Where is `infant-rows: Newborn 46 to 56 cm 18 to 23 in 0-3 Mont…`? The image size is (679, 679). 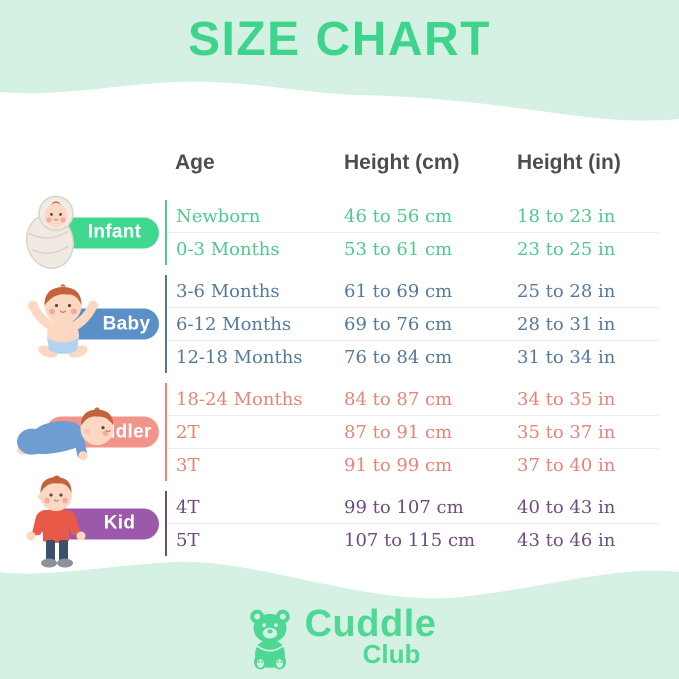 infant-rows: Newborn 46 to 56 cm 18 to 23 in 0-3 Mont… is located at coordinates (412, 232).